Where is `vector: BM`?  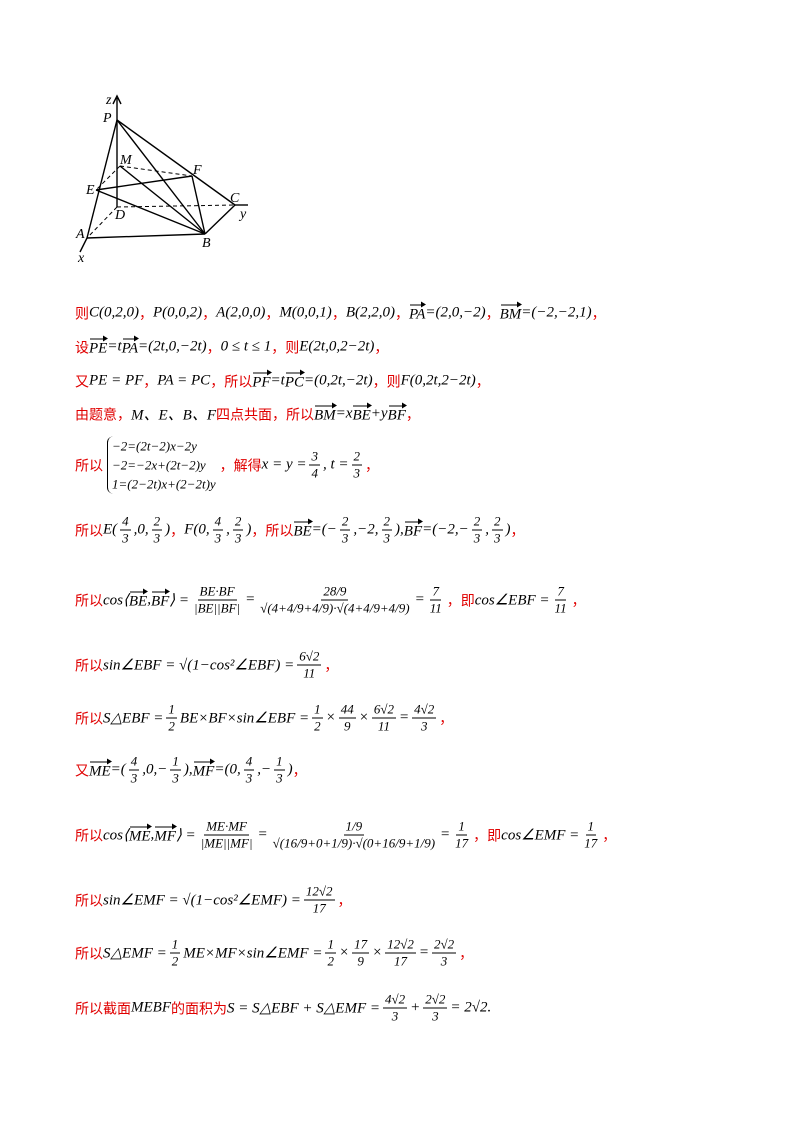 vector: BM is located at coordinates (325, 413).